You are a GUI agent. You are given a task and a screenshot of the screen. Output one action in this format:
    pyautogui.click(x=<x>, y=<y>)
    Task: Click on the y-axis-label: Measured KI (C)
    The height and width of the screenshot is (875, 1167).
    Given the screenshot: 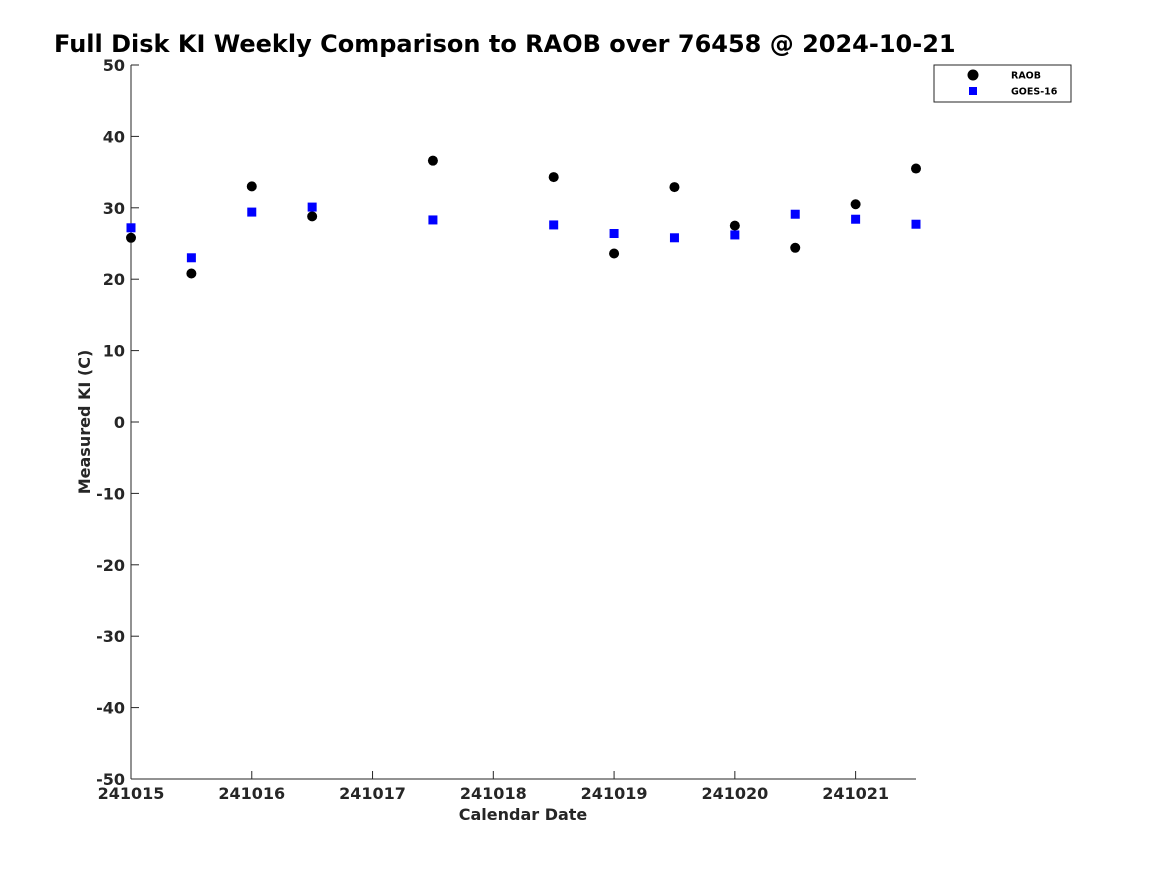 What is the action you would take?
    pyautogui.click(x=84, y=422)
    